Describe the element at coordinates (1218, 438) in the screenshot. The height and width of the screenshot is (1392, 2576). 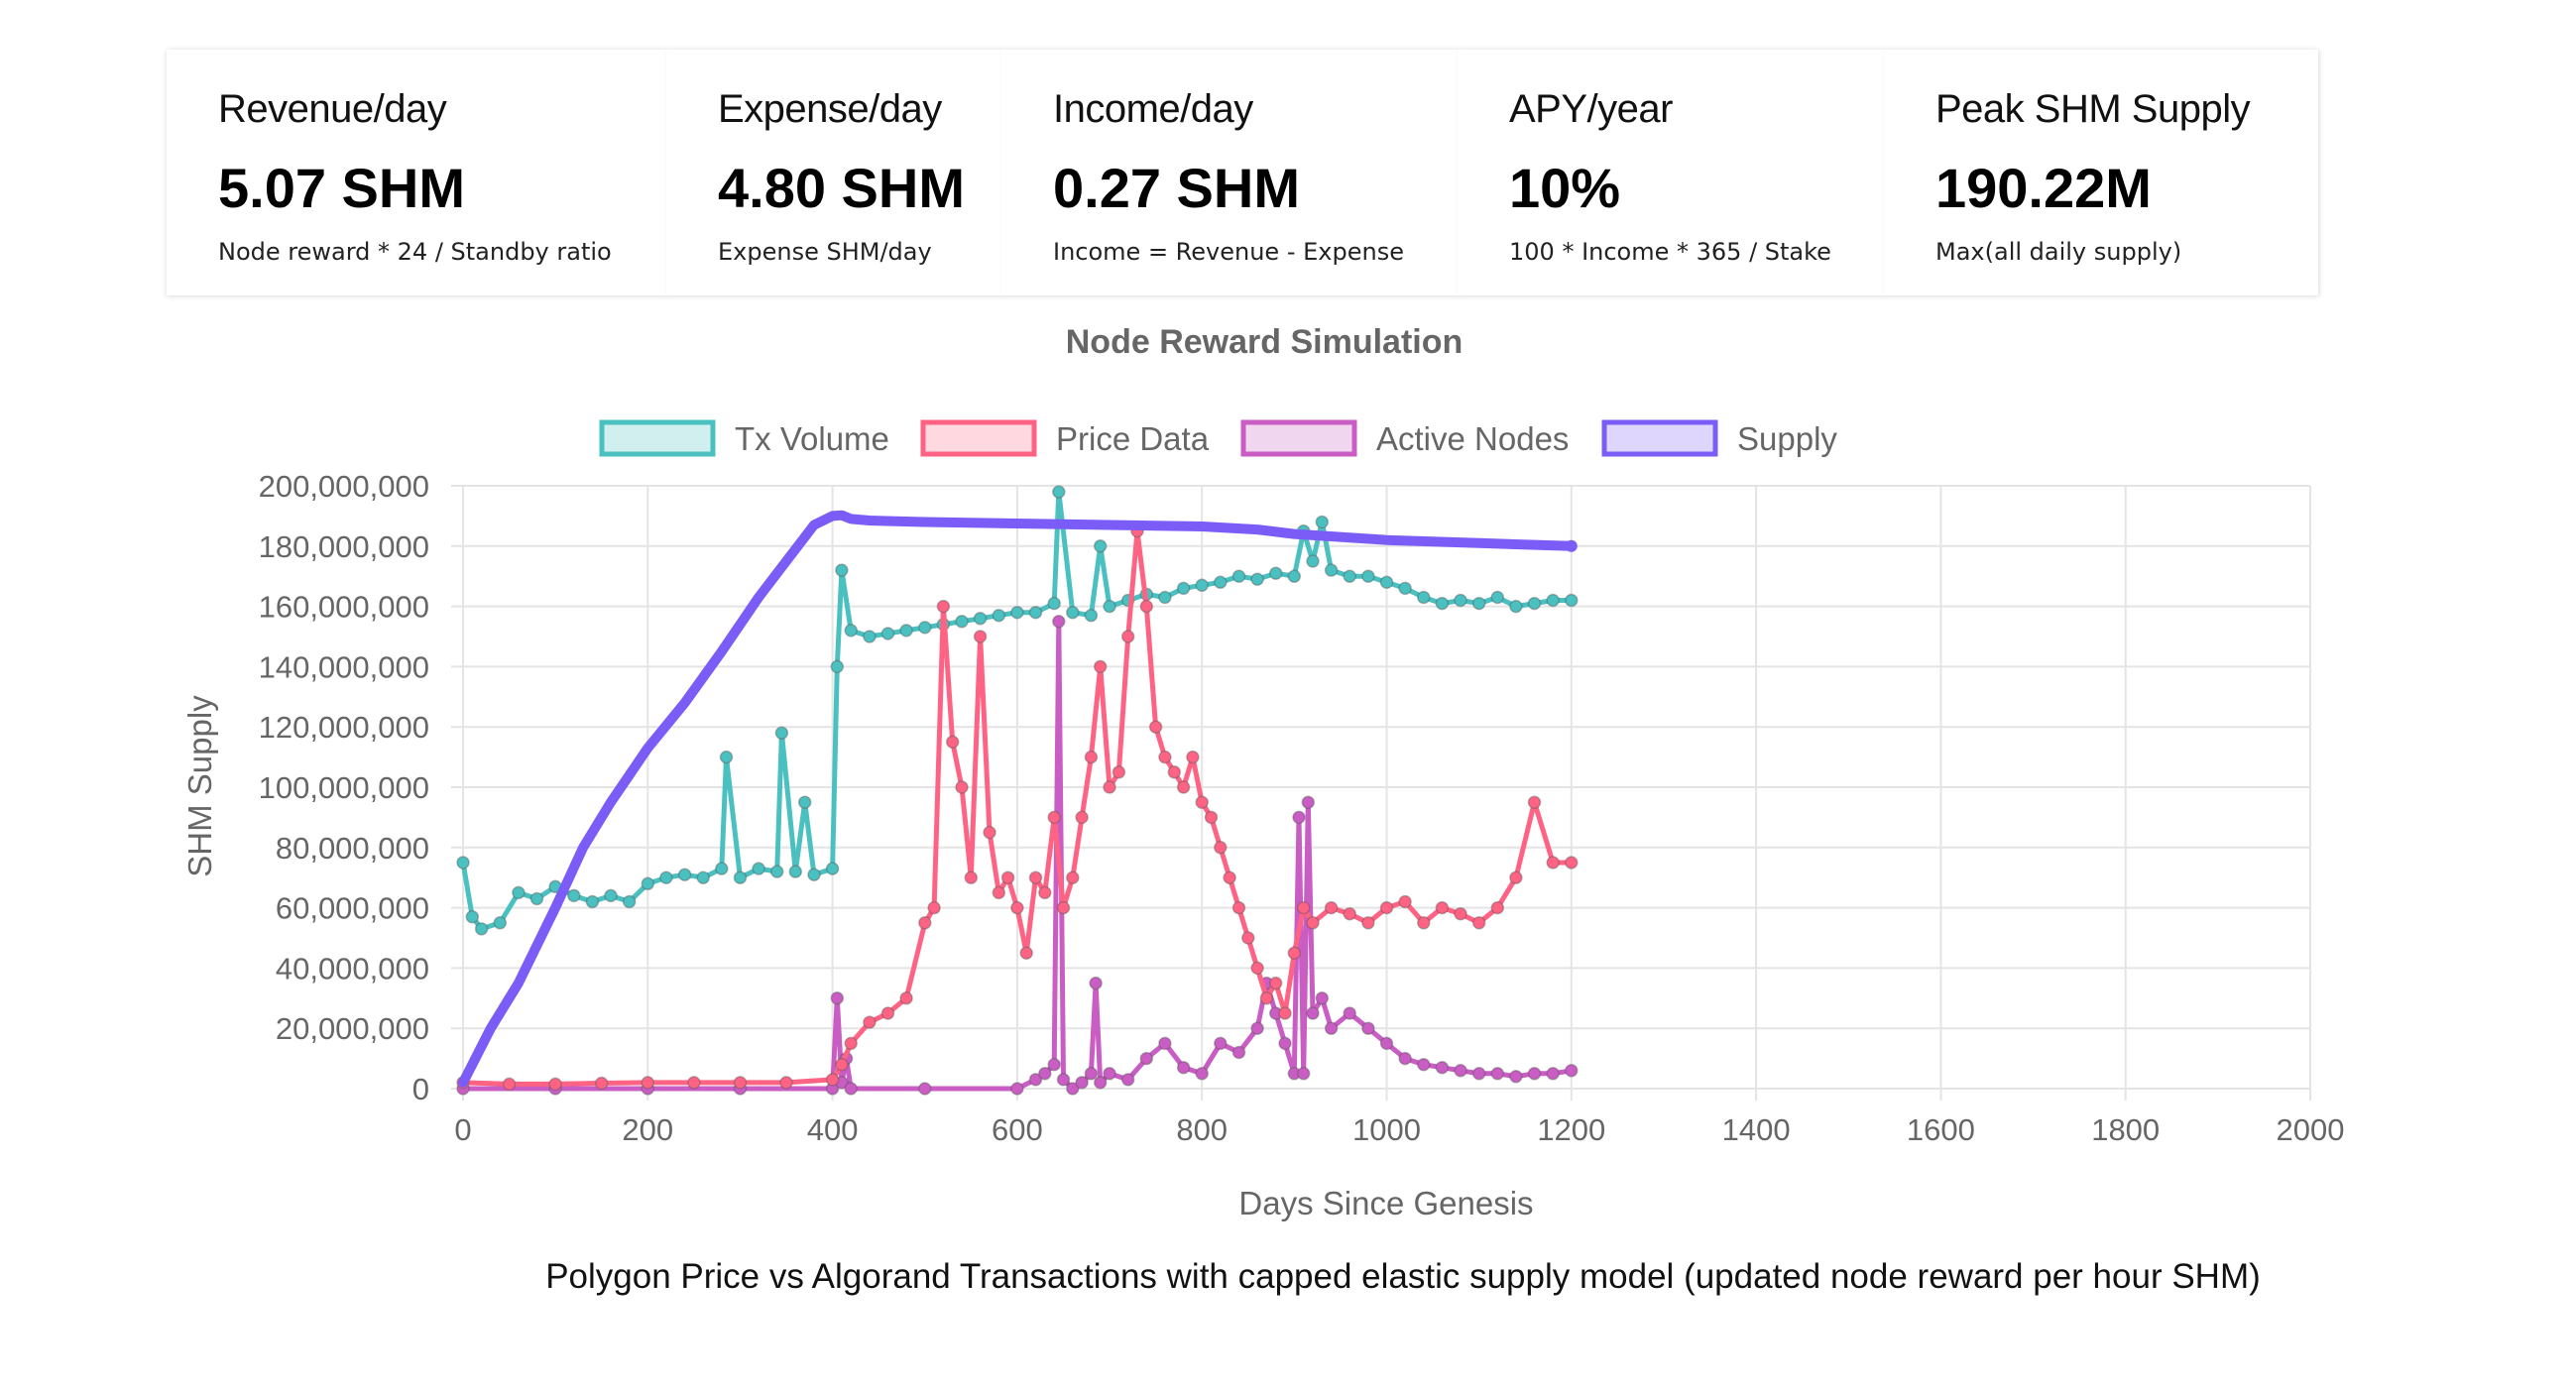
I see `chart-legend: Tx Volume Price Data Active Nodes Supply` at that location.